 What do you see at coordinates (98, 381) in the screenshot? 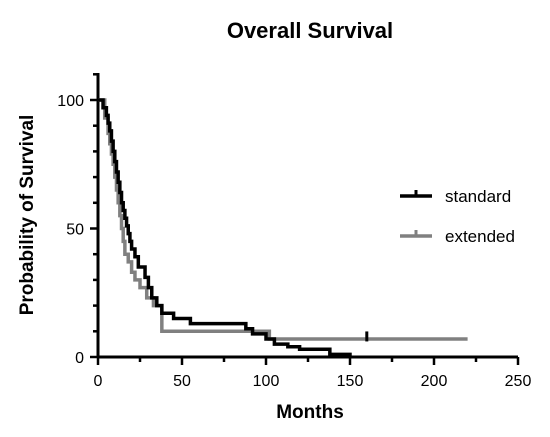
I see `x-tick-label: 0` at bounding box center [98, 381].